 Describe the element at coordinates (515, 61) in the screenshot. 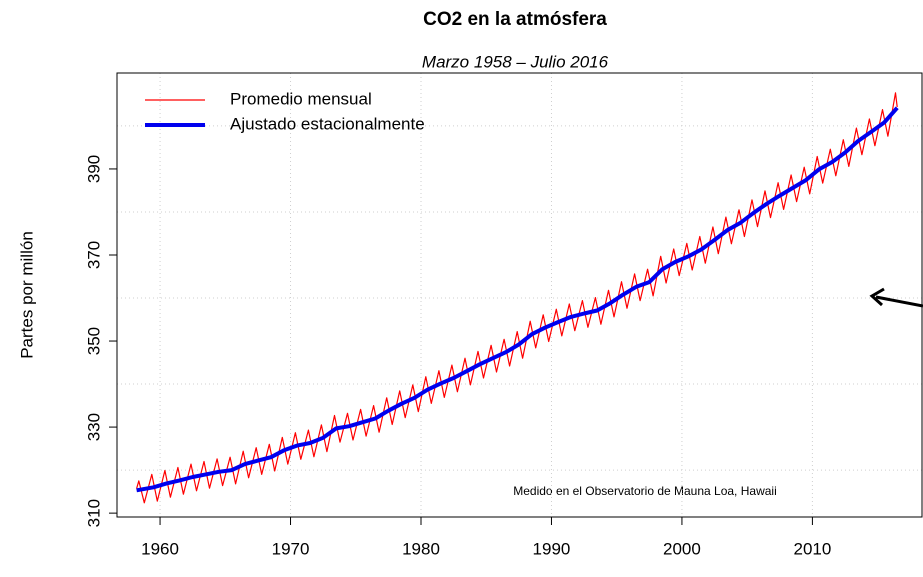

I see `chart-subtitle: Marzo 1958 – Julio 2016` at that location.